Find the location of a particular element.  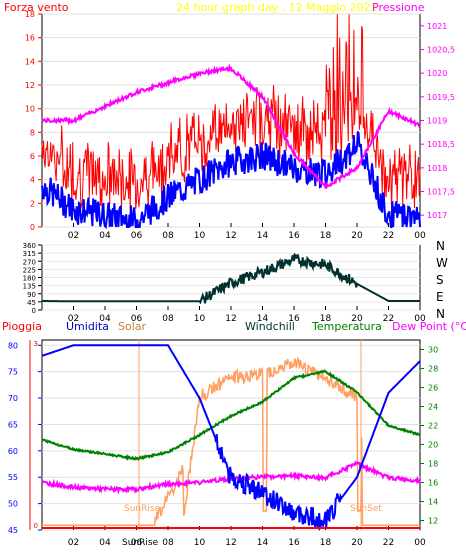

rain-tick-label: 3 is located at coordinates (36, 344).